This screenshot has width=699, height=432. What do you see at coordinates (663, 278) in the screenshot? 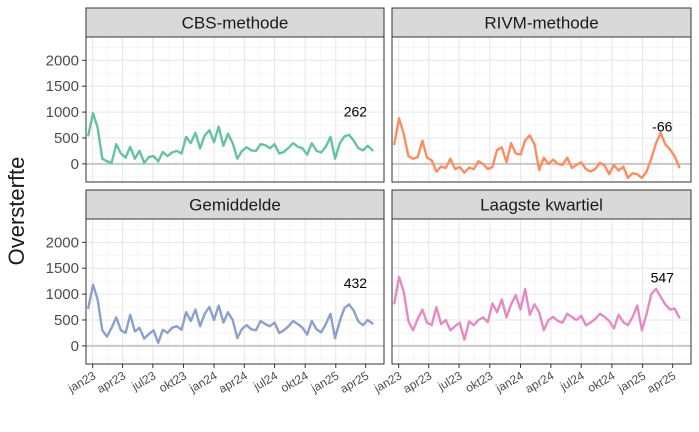
I see `latest-value-label: 547` at bounding box center [663, 278].